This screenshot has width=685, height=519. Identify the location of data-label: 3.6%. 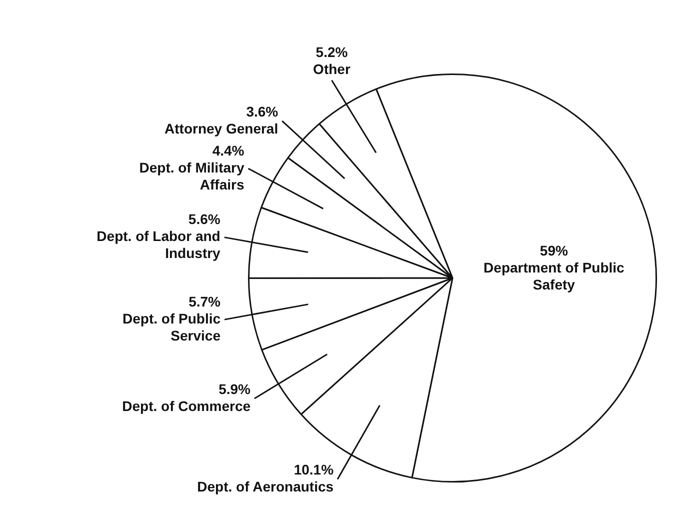
(262, 111).